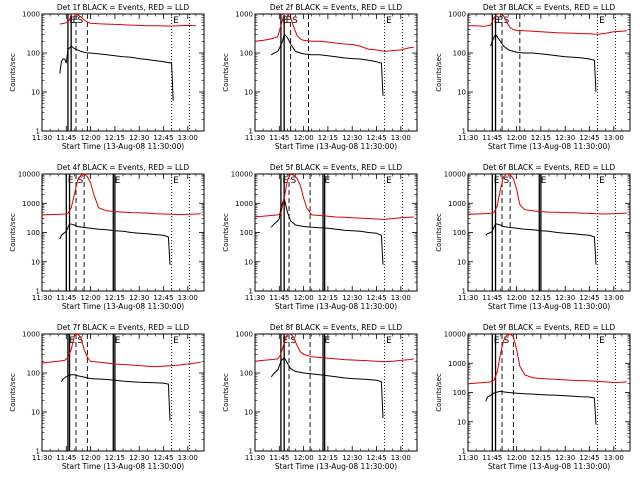 This screenshot has width=640, height=484. Describe the element at coordinates (455, 335) in the screenshot. I see `y-tick-label: 10000` at that location.